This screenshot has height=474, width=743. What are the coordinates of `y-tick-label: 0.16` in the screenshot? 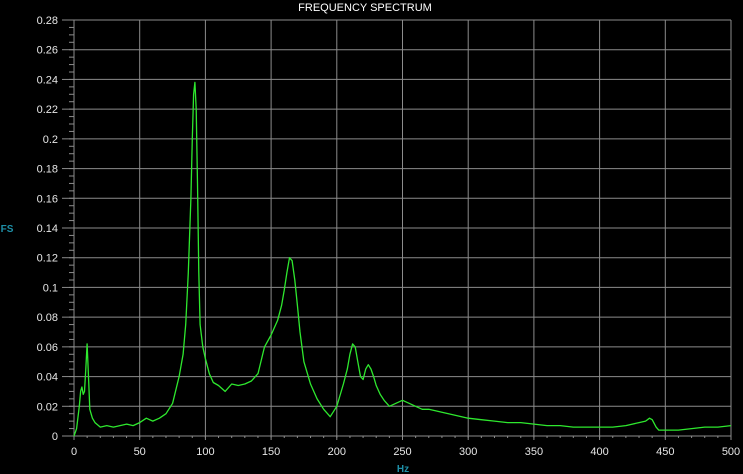 It's located at (47, 199).